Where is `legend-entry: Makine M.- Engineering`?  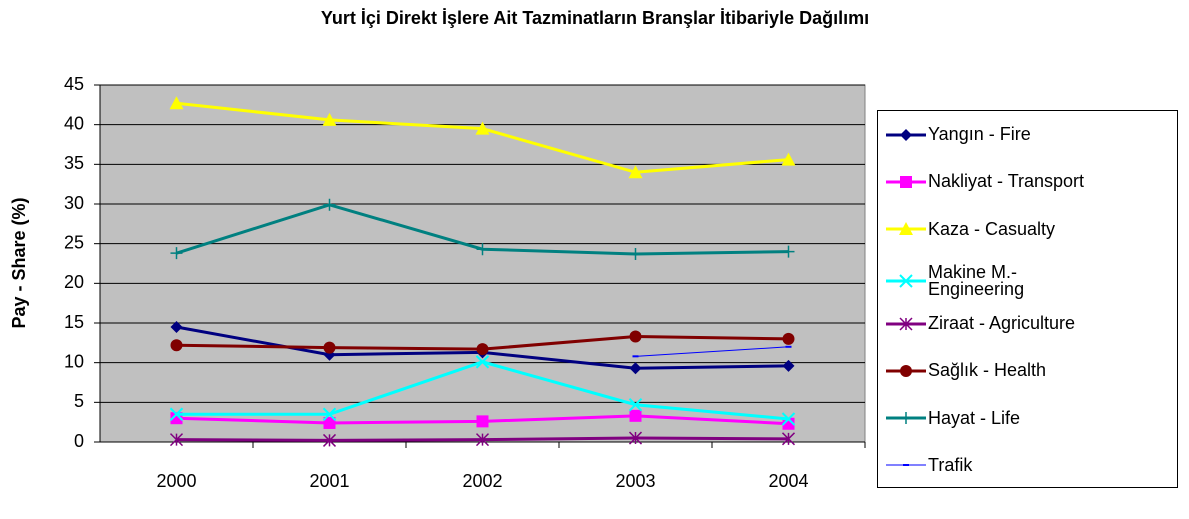 legend-entry: Makine M.- Engineering is located at coordinates (998, 281).